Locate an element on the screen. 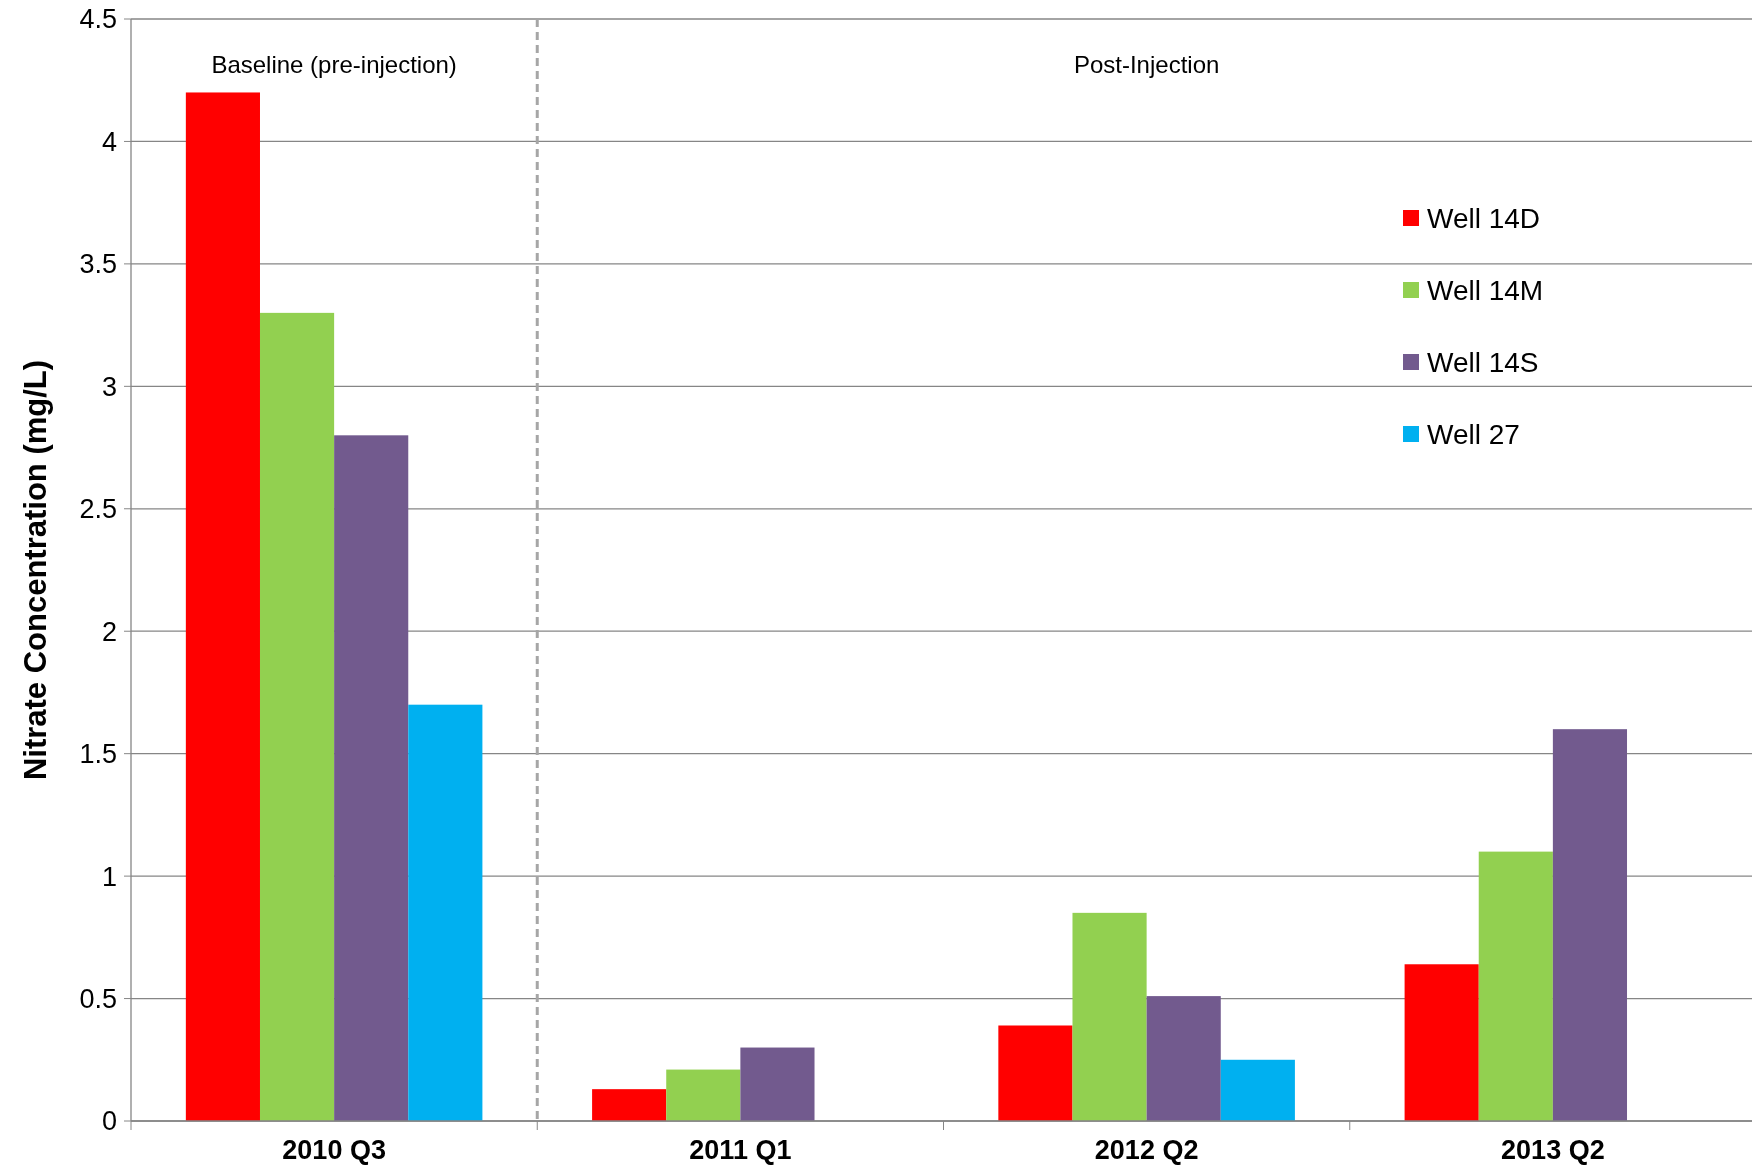 Image resolution: width=1760 pixels, height=1176 pixels. legend-label: Well 14S is located at coordinates (1483, 362).